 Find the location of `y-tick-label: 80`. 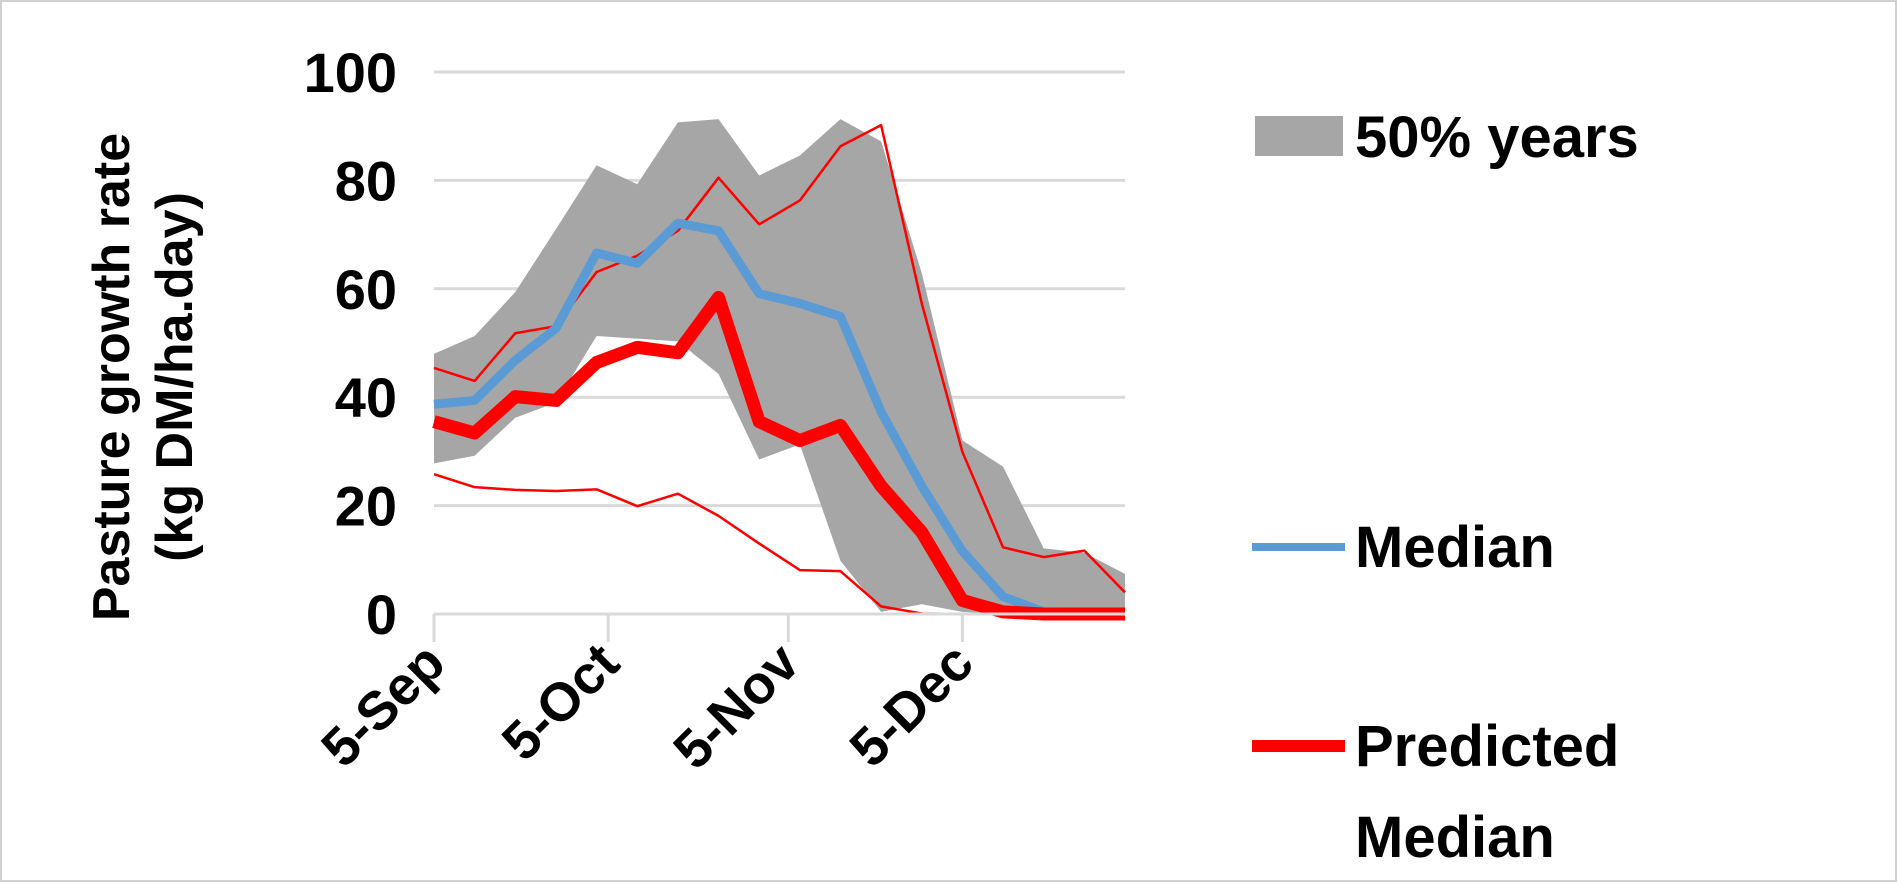

y-tick-label: 80 is located at coordinates (366, 180).